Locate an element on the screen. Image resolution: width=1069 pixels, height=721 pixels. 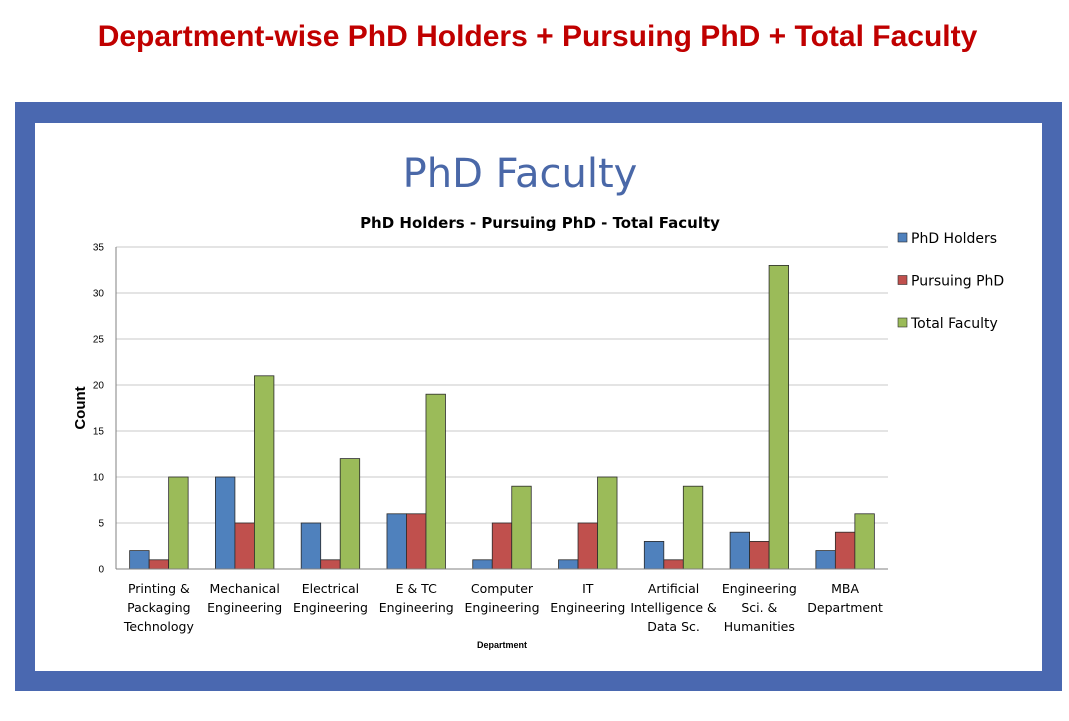
x-tick-label: Data Sc. is located at coordinates (673, 626).